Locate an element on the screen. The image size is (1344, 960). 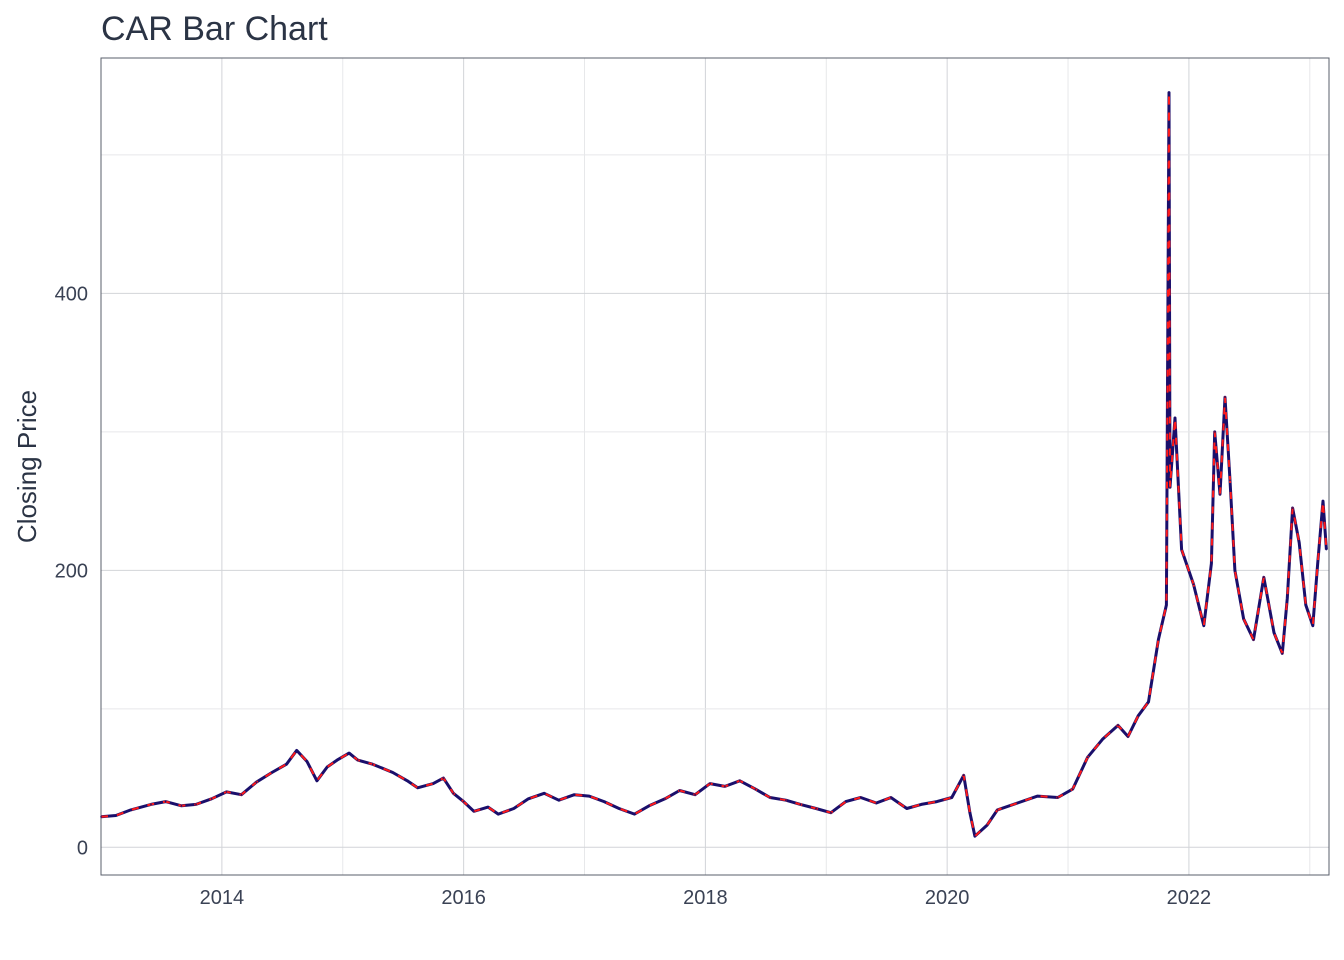
chart-title: CAR Bar Chart is located at coordinates (214, 29).